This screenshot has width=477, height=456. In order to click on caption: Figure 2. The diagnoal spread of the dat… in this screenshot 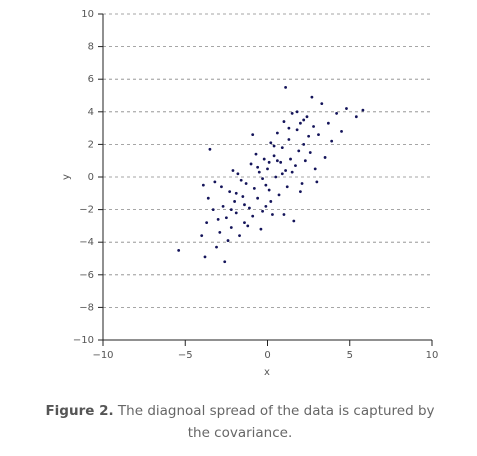, I will do `click(240, 422)`.